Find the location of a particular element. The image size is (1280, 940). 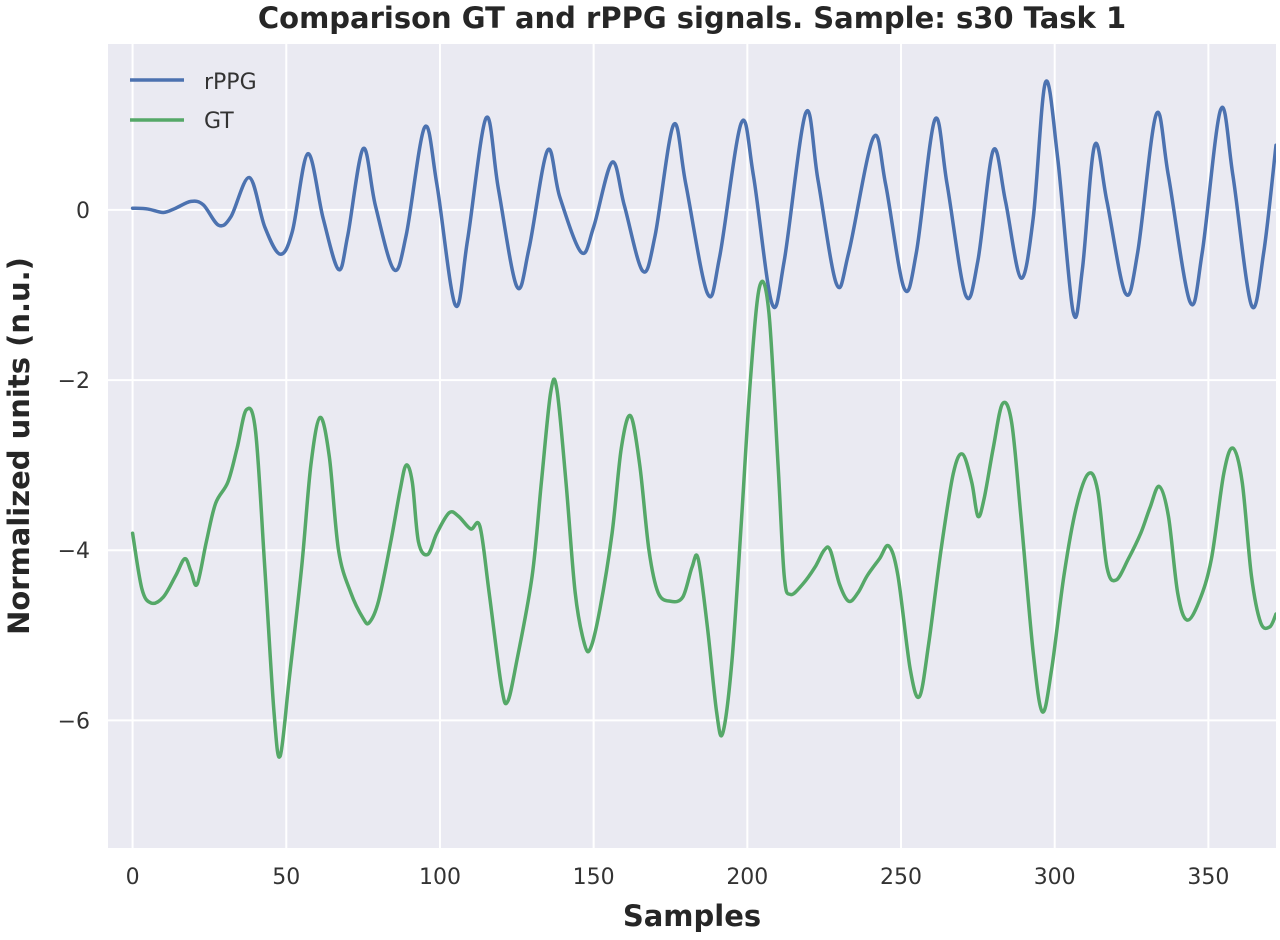

y-tick-label: 0 is located at coordinates (83, 211).